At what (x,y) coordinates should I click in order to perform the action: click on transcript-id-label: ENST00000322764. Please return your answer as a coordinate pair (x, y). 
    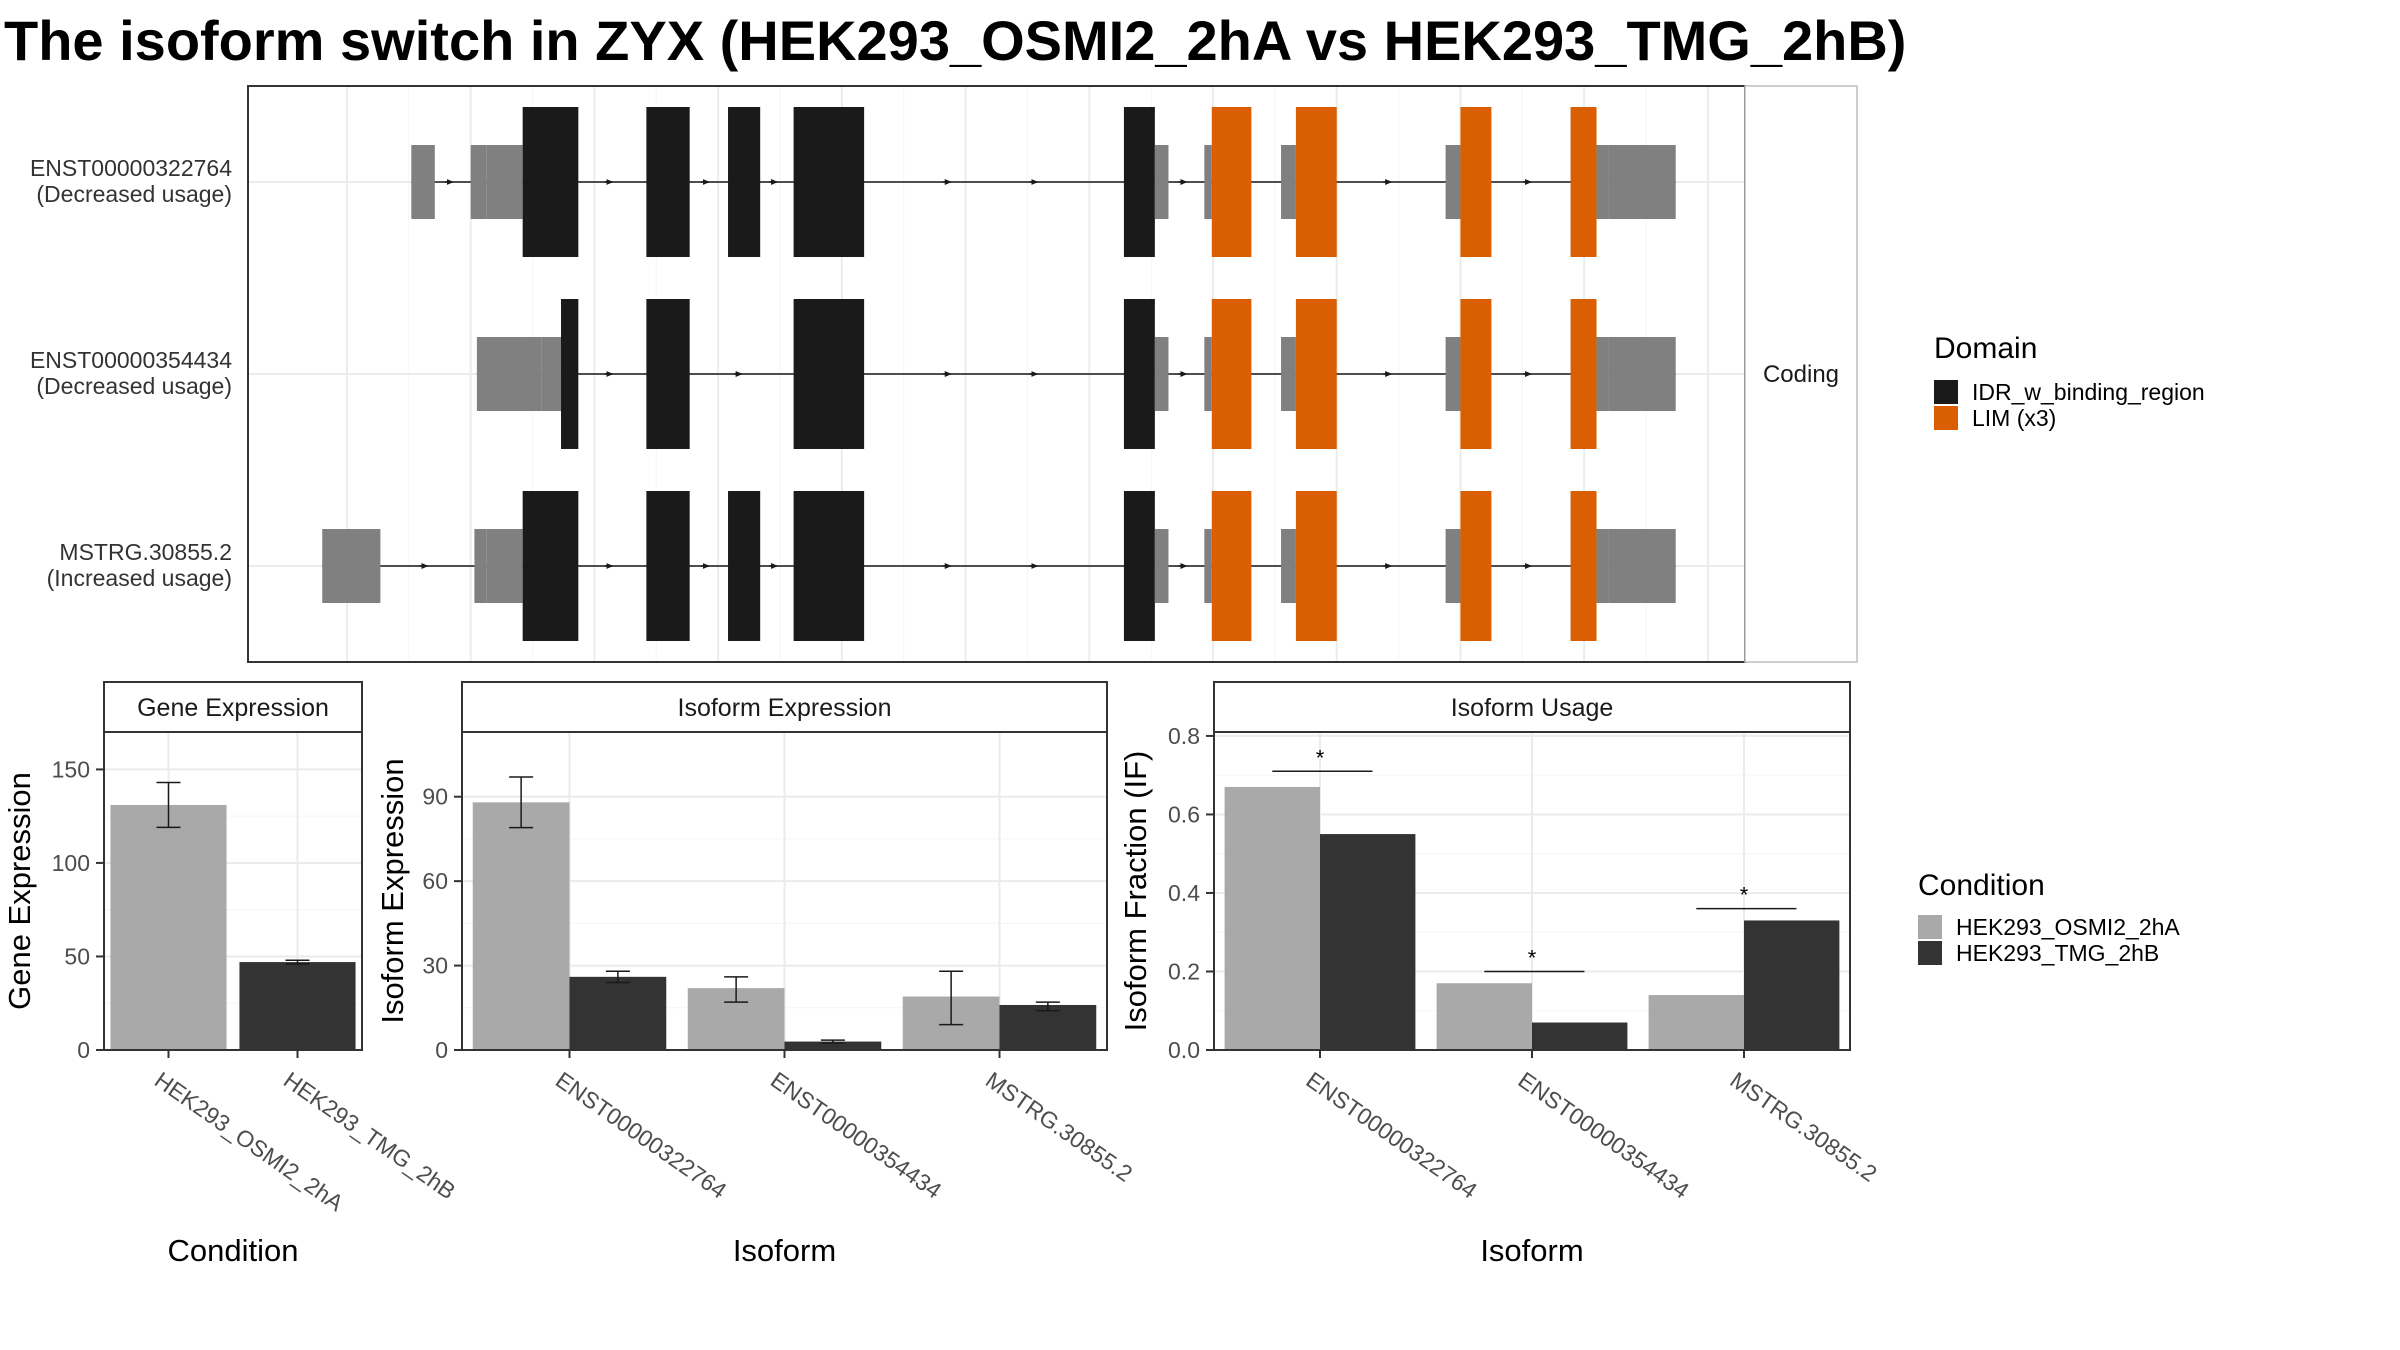
    Looking at the image, I should click on (131, 168).